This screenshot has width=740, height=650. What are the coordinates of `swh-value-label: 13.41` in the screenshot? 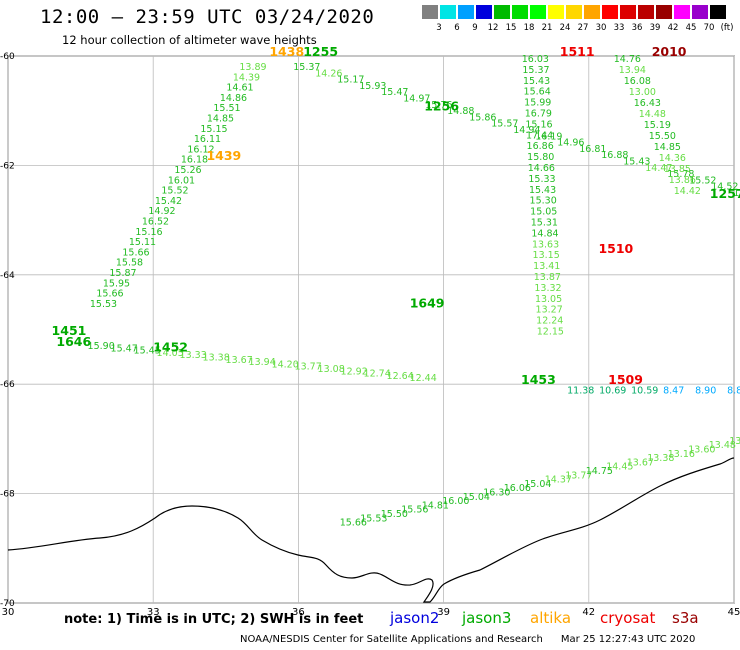 It's located at (546, 266).